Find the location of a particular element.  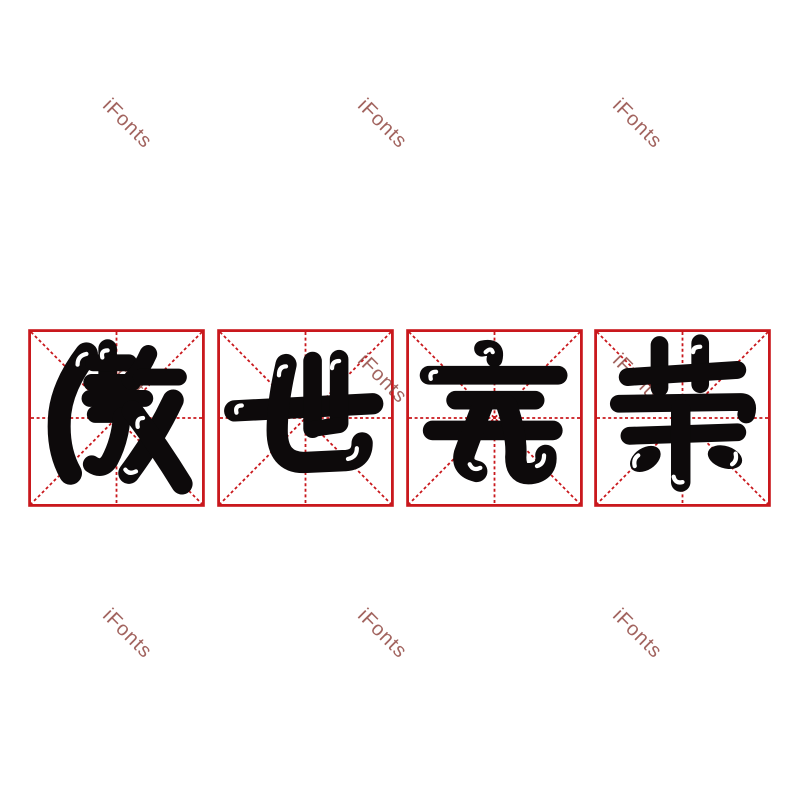

glyph-wang-icon is located at coordinates (493, 412).